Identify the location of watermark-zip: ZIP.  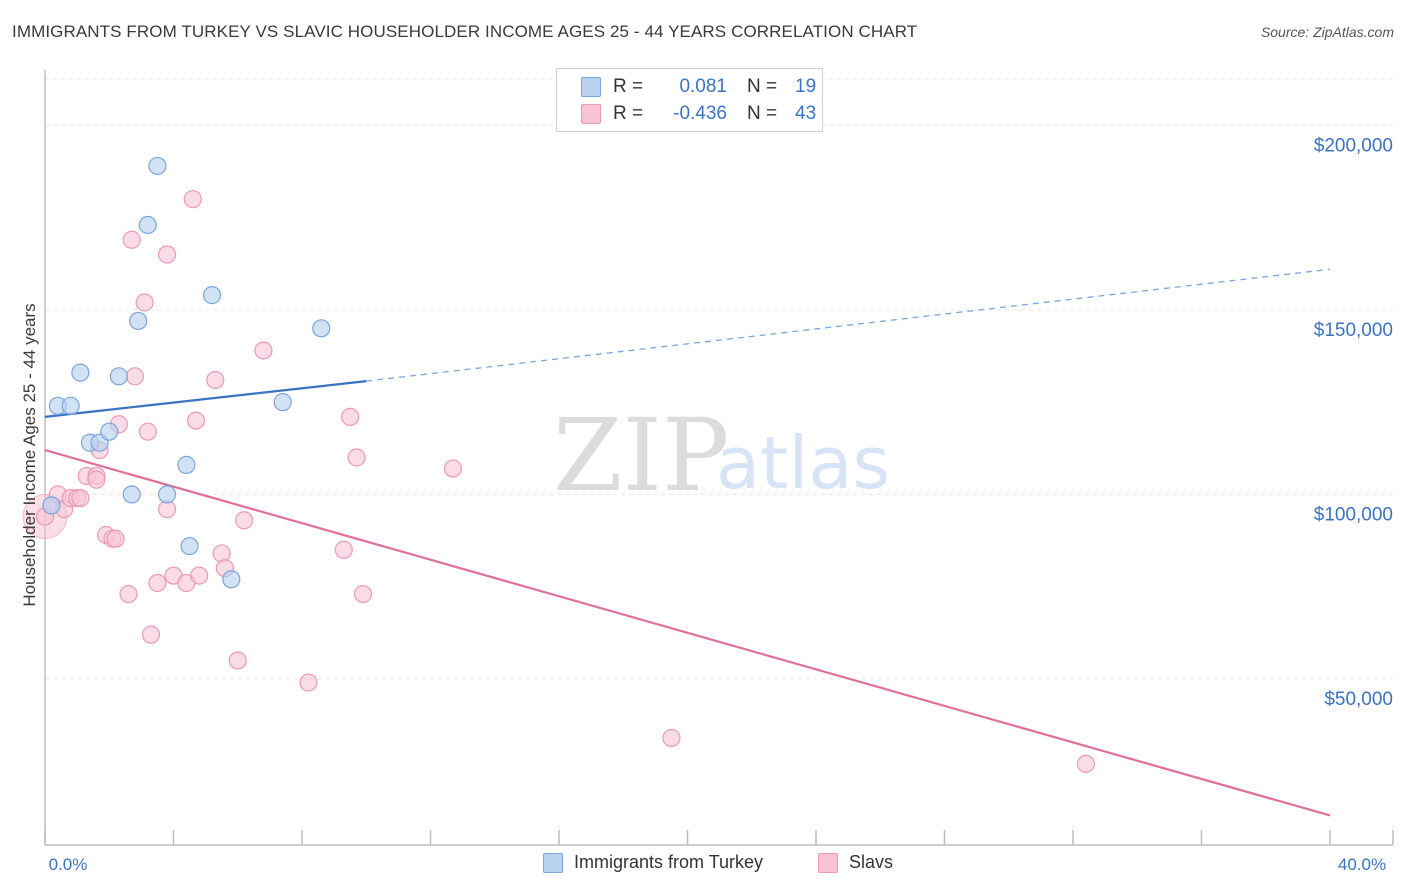
(641, 455).